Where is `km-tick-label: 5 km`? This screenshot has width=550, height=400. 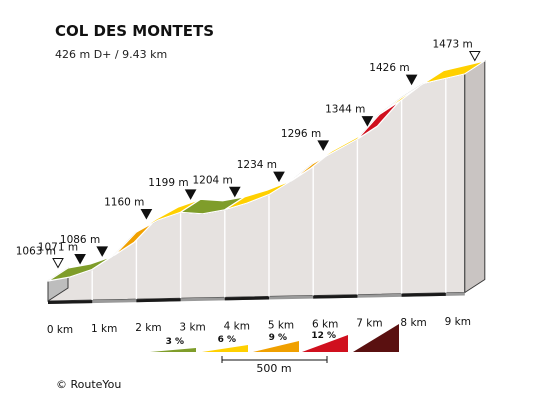
km-tick-label: 5 km is located at coordinates (281, 326).